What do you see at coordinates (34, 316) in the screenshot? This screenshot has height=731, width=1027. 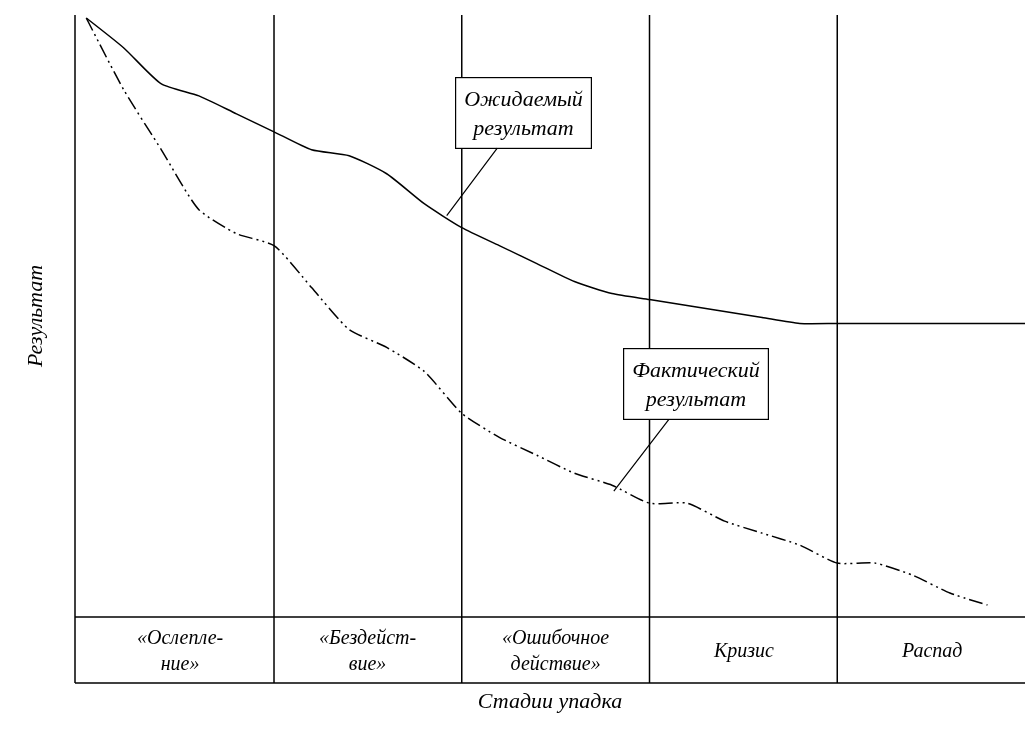 I see `y-axis-title: Результат` at bounding box center [34, 316].